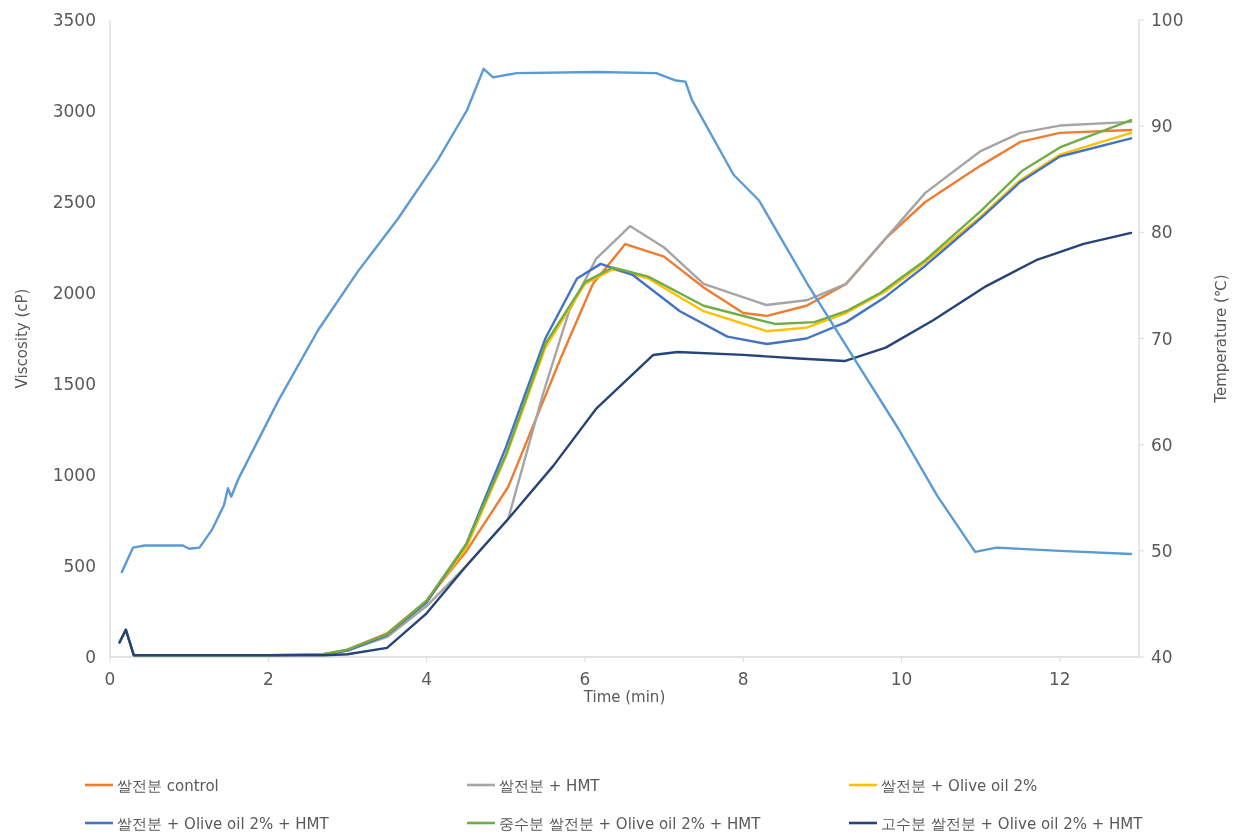 The width and height of the screenshot is (1237, 835). Describe the element at coordinates (74, 111) in the screenshot. I see `y-tick-label: 3000` at that location.